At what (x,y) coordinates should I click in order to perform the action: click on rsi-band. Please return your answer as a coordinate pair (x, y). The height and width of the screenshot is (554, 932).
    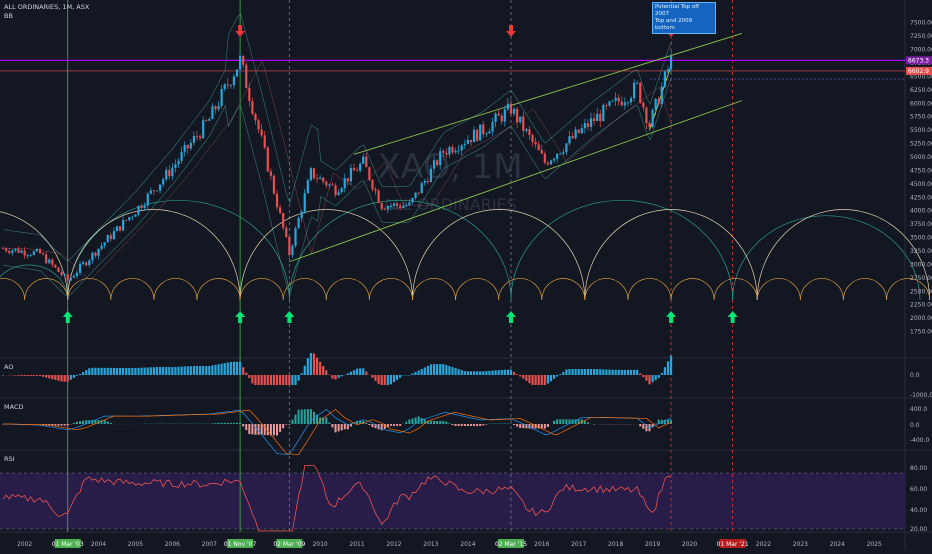
    Looking at the image, I should click on (452, 501).